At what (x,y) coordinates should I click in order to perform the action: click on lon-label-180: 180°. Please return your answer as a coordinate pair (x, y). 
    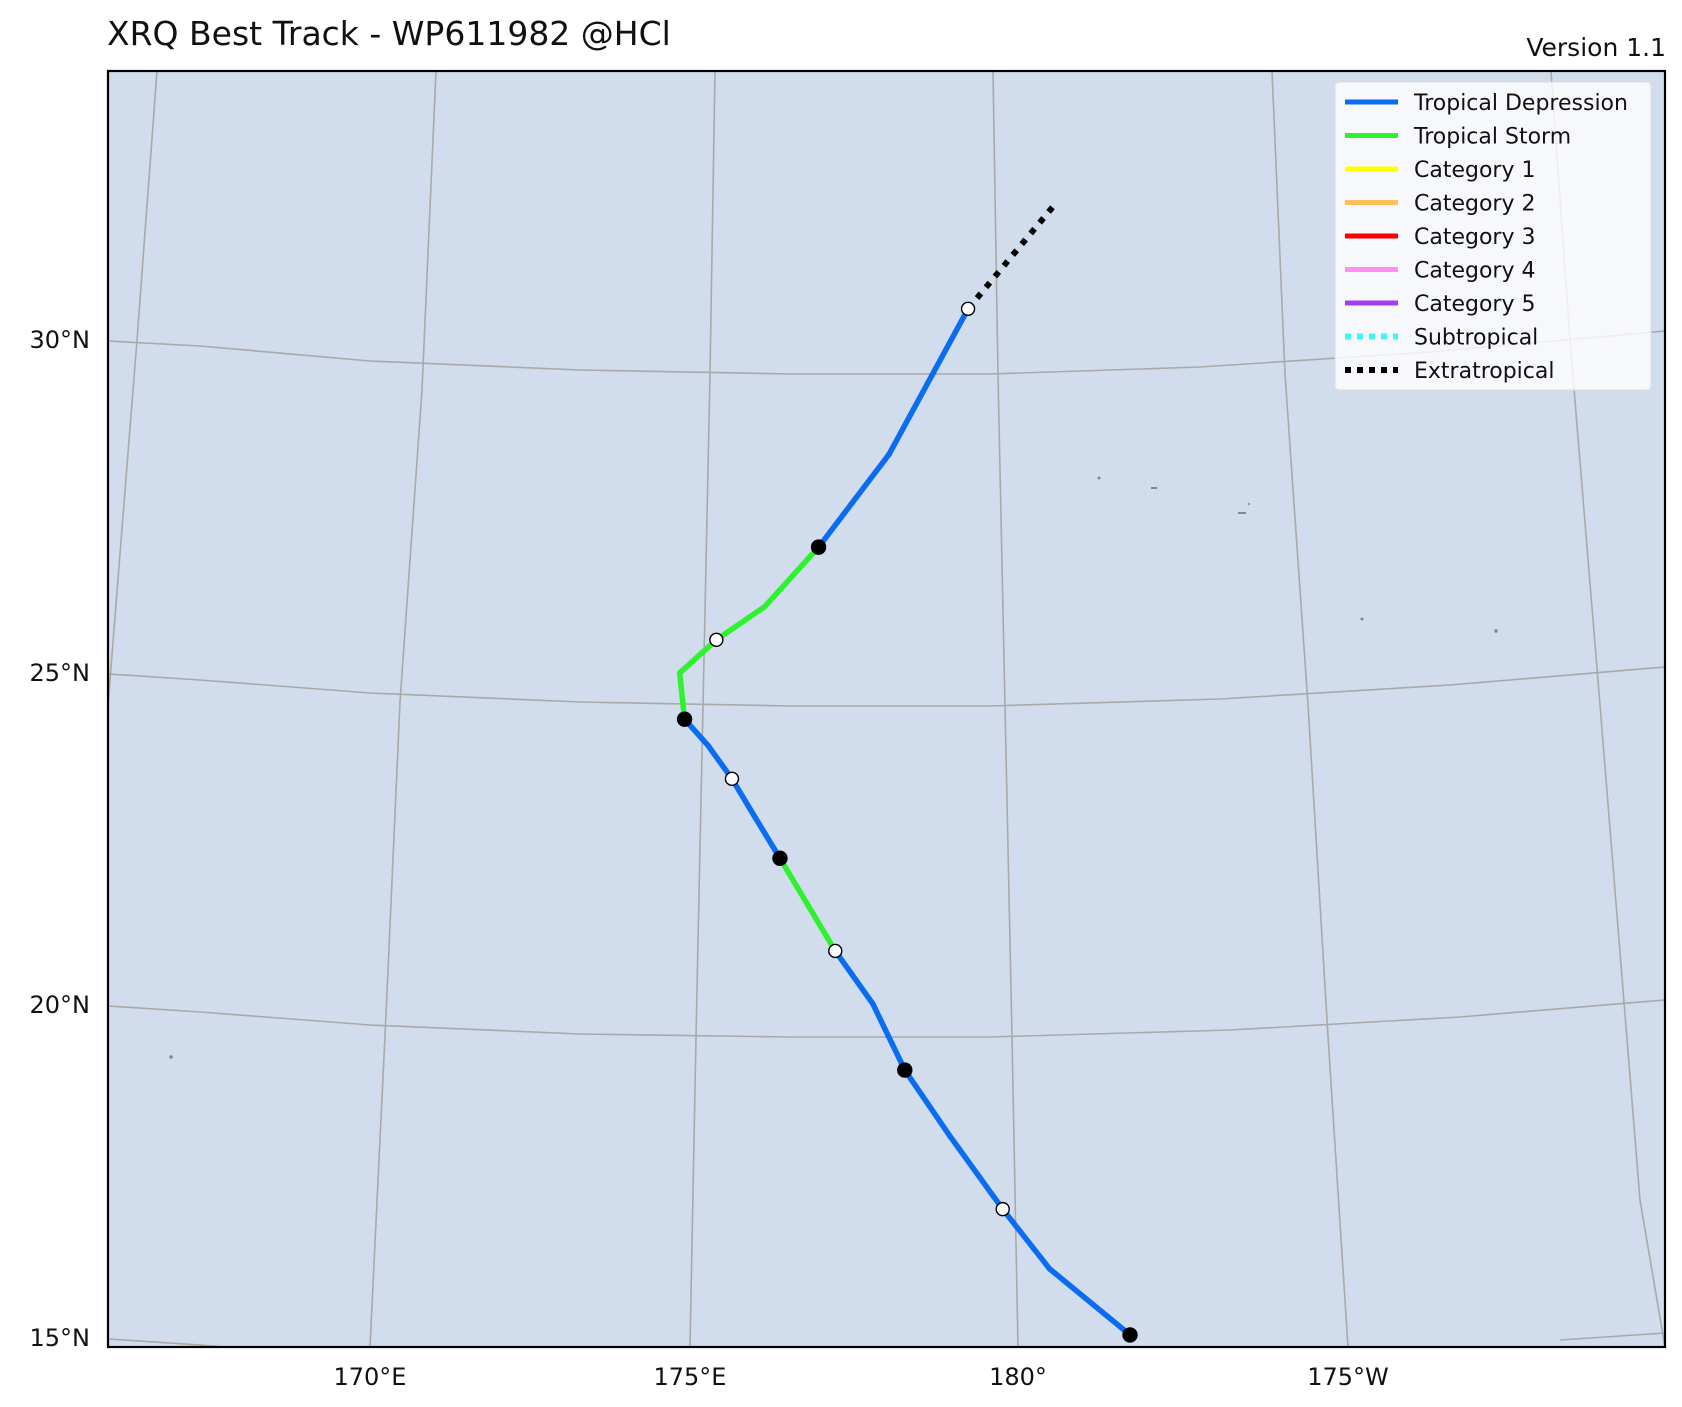
    Looking at the image, I should click on (1018, 1377).